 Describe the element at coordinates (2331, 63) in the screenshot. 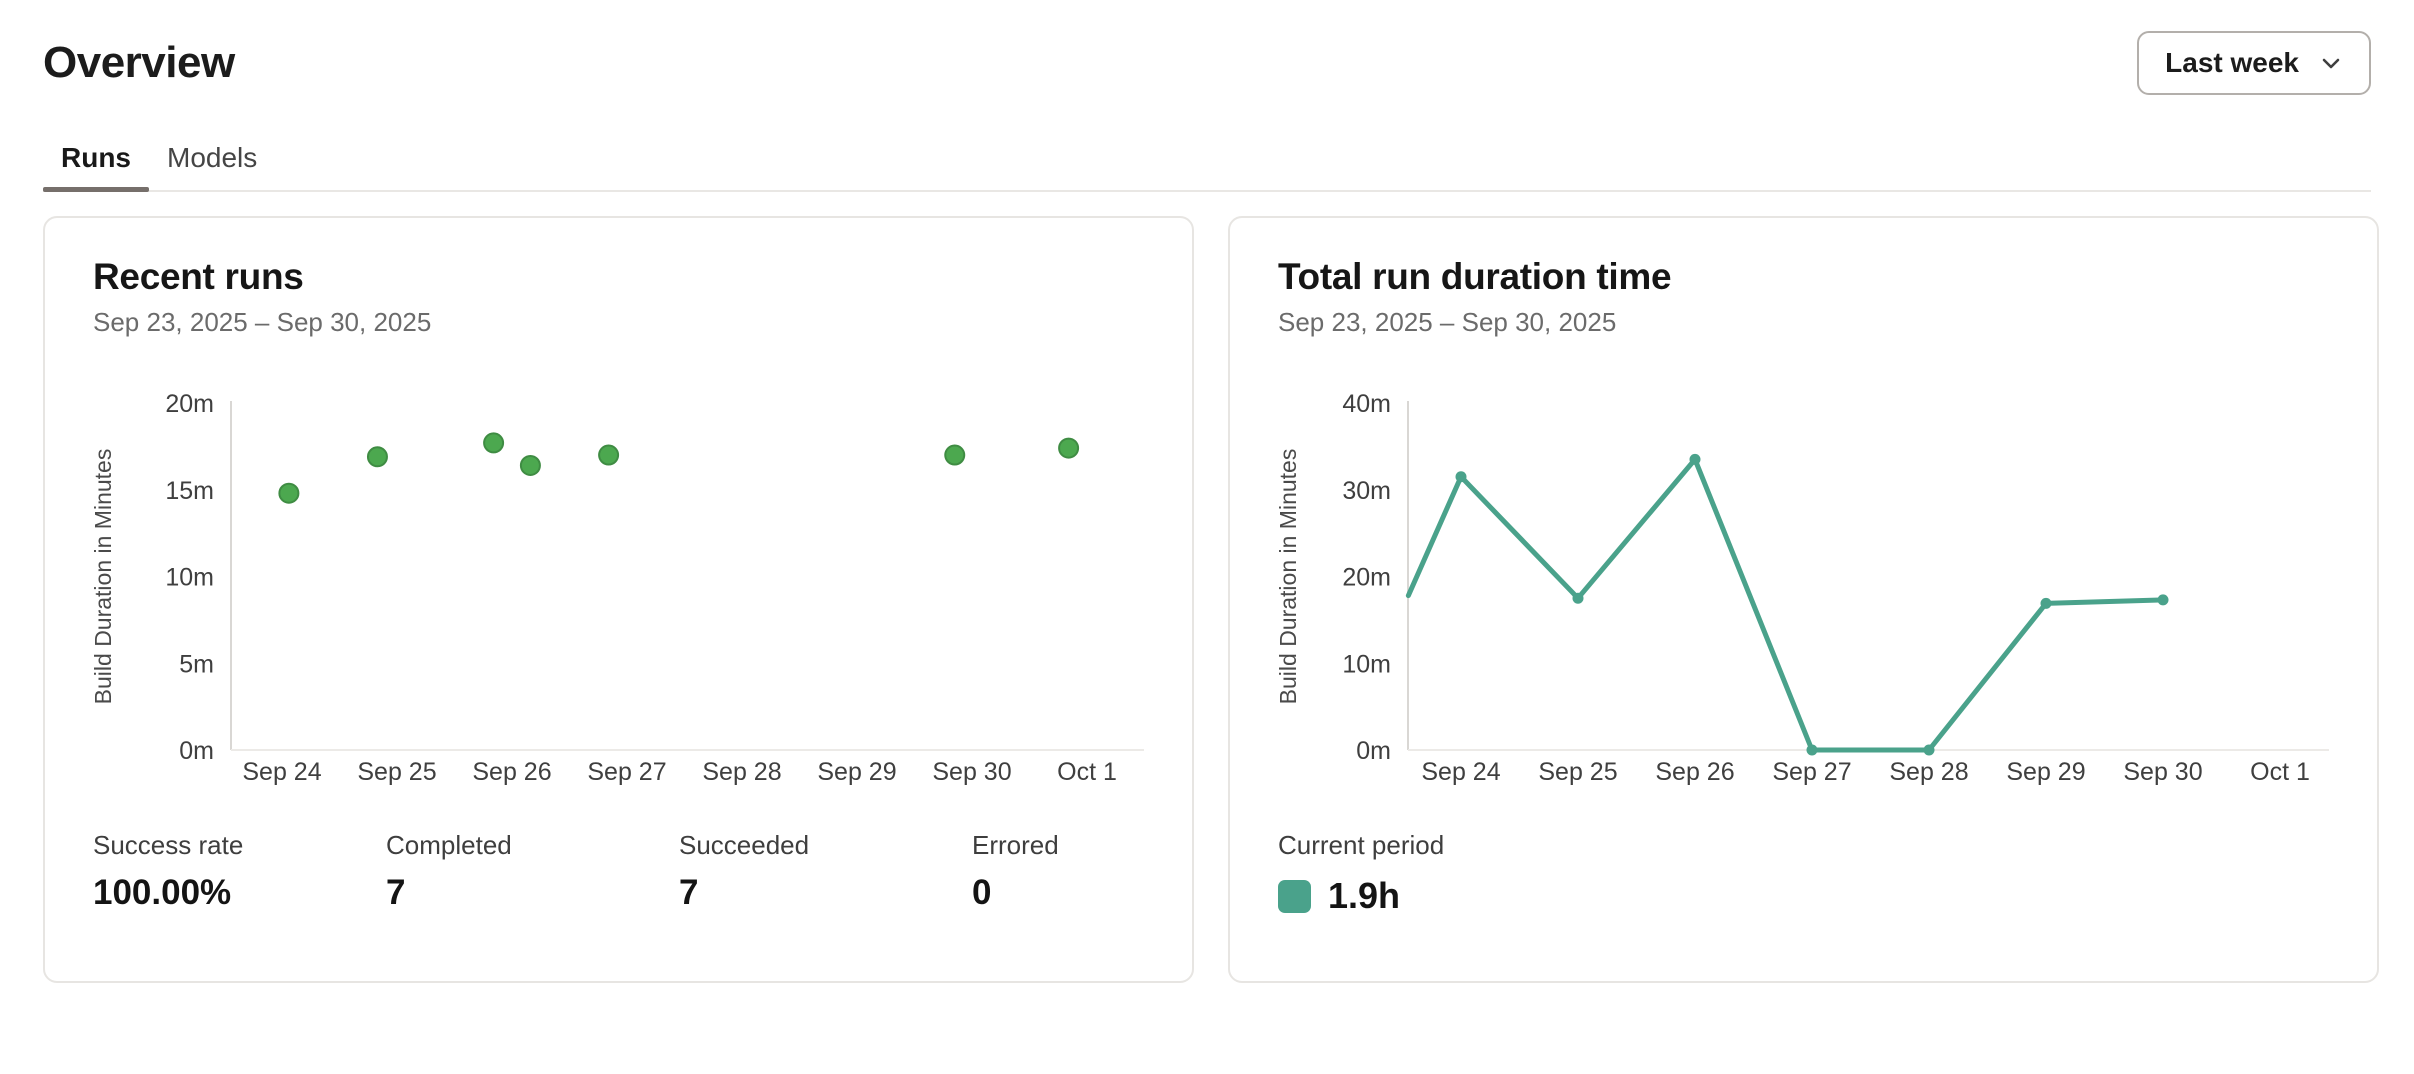

I see `chevron-down-icon` at that location.